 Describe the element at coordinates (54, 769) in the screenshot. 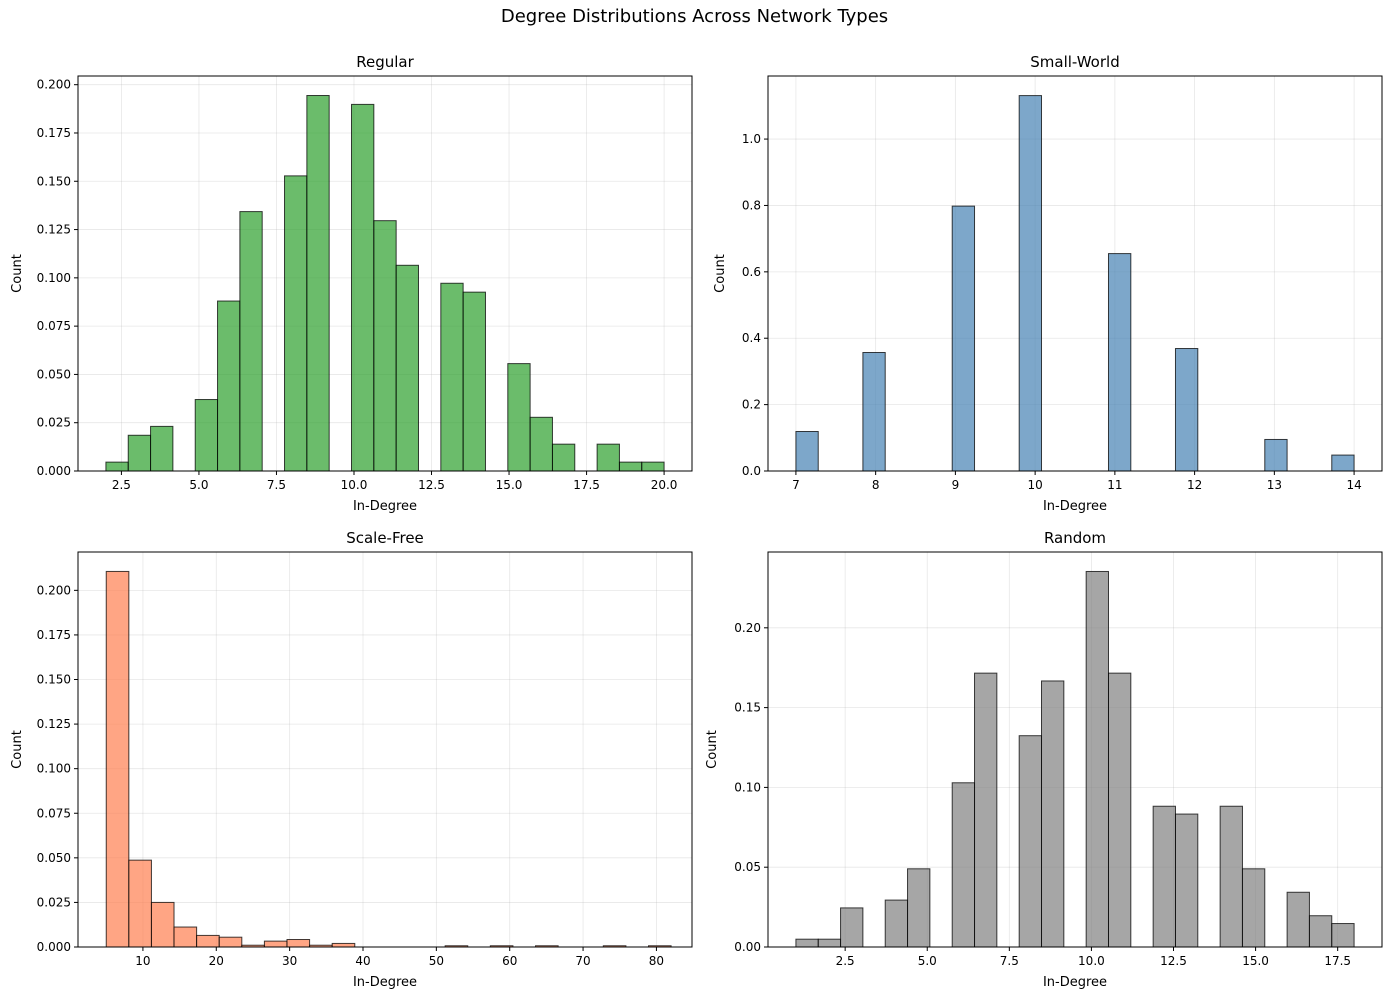

I see `y-tick-label: 0.100` at that location.